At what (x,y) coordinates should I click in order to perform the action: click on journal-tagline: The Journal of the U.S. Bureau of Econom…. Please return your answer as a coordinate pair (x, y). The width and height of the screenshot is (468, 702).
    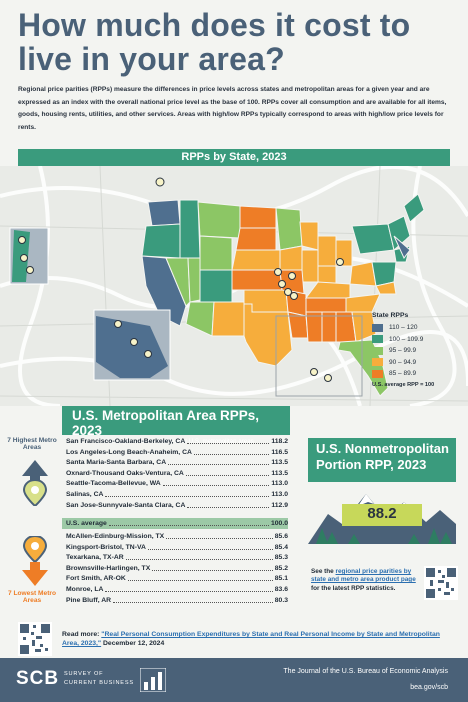
    Looking at the image, I should click on (365, 671).